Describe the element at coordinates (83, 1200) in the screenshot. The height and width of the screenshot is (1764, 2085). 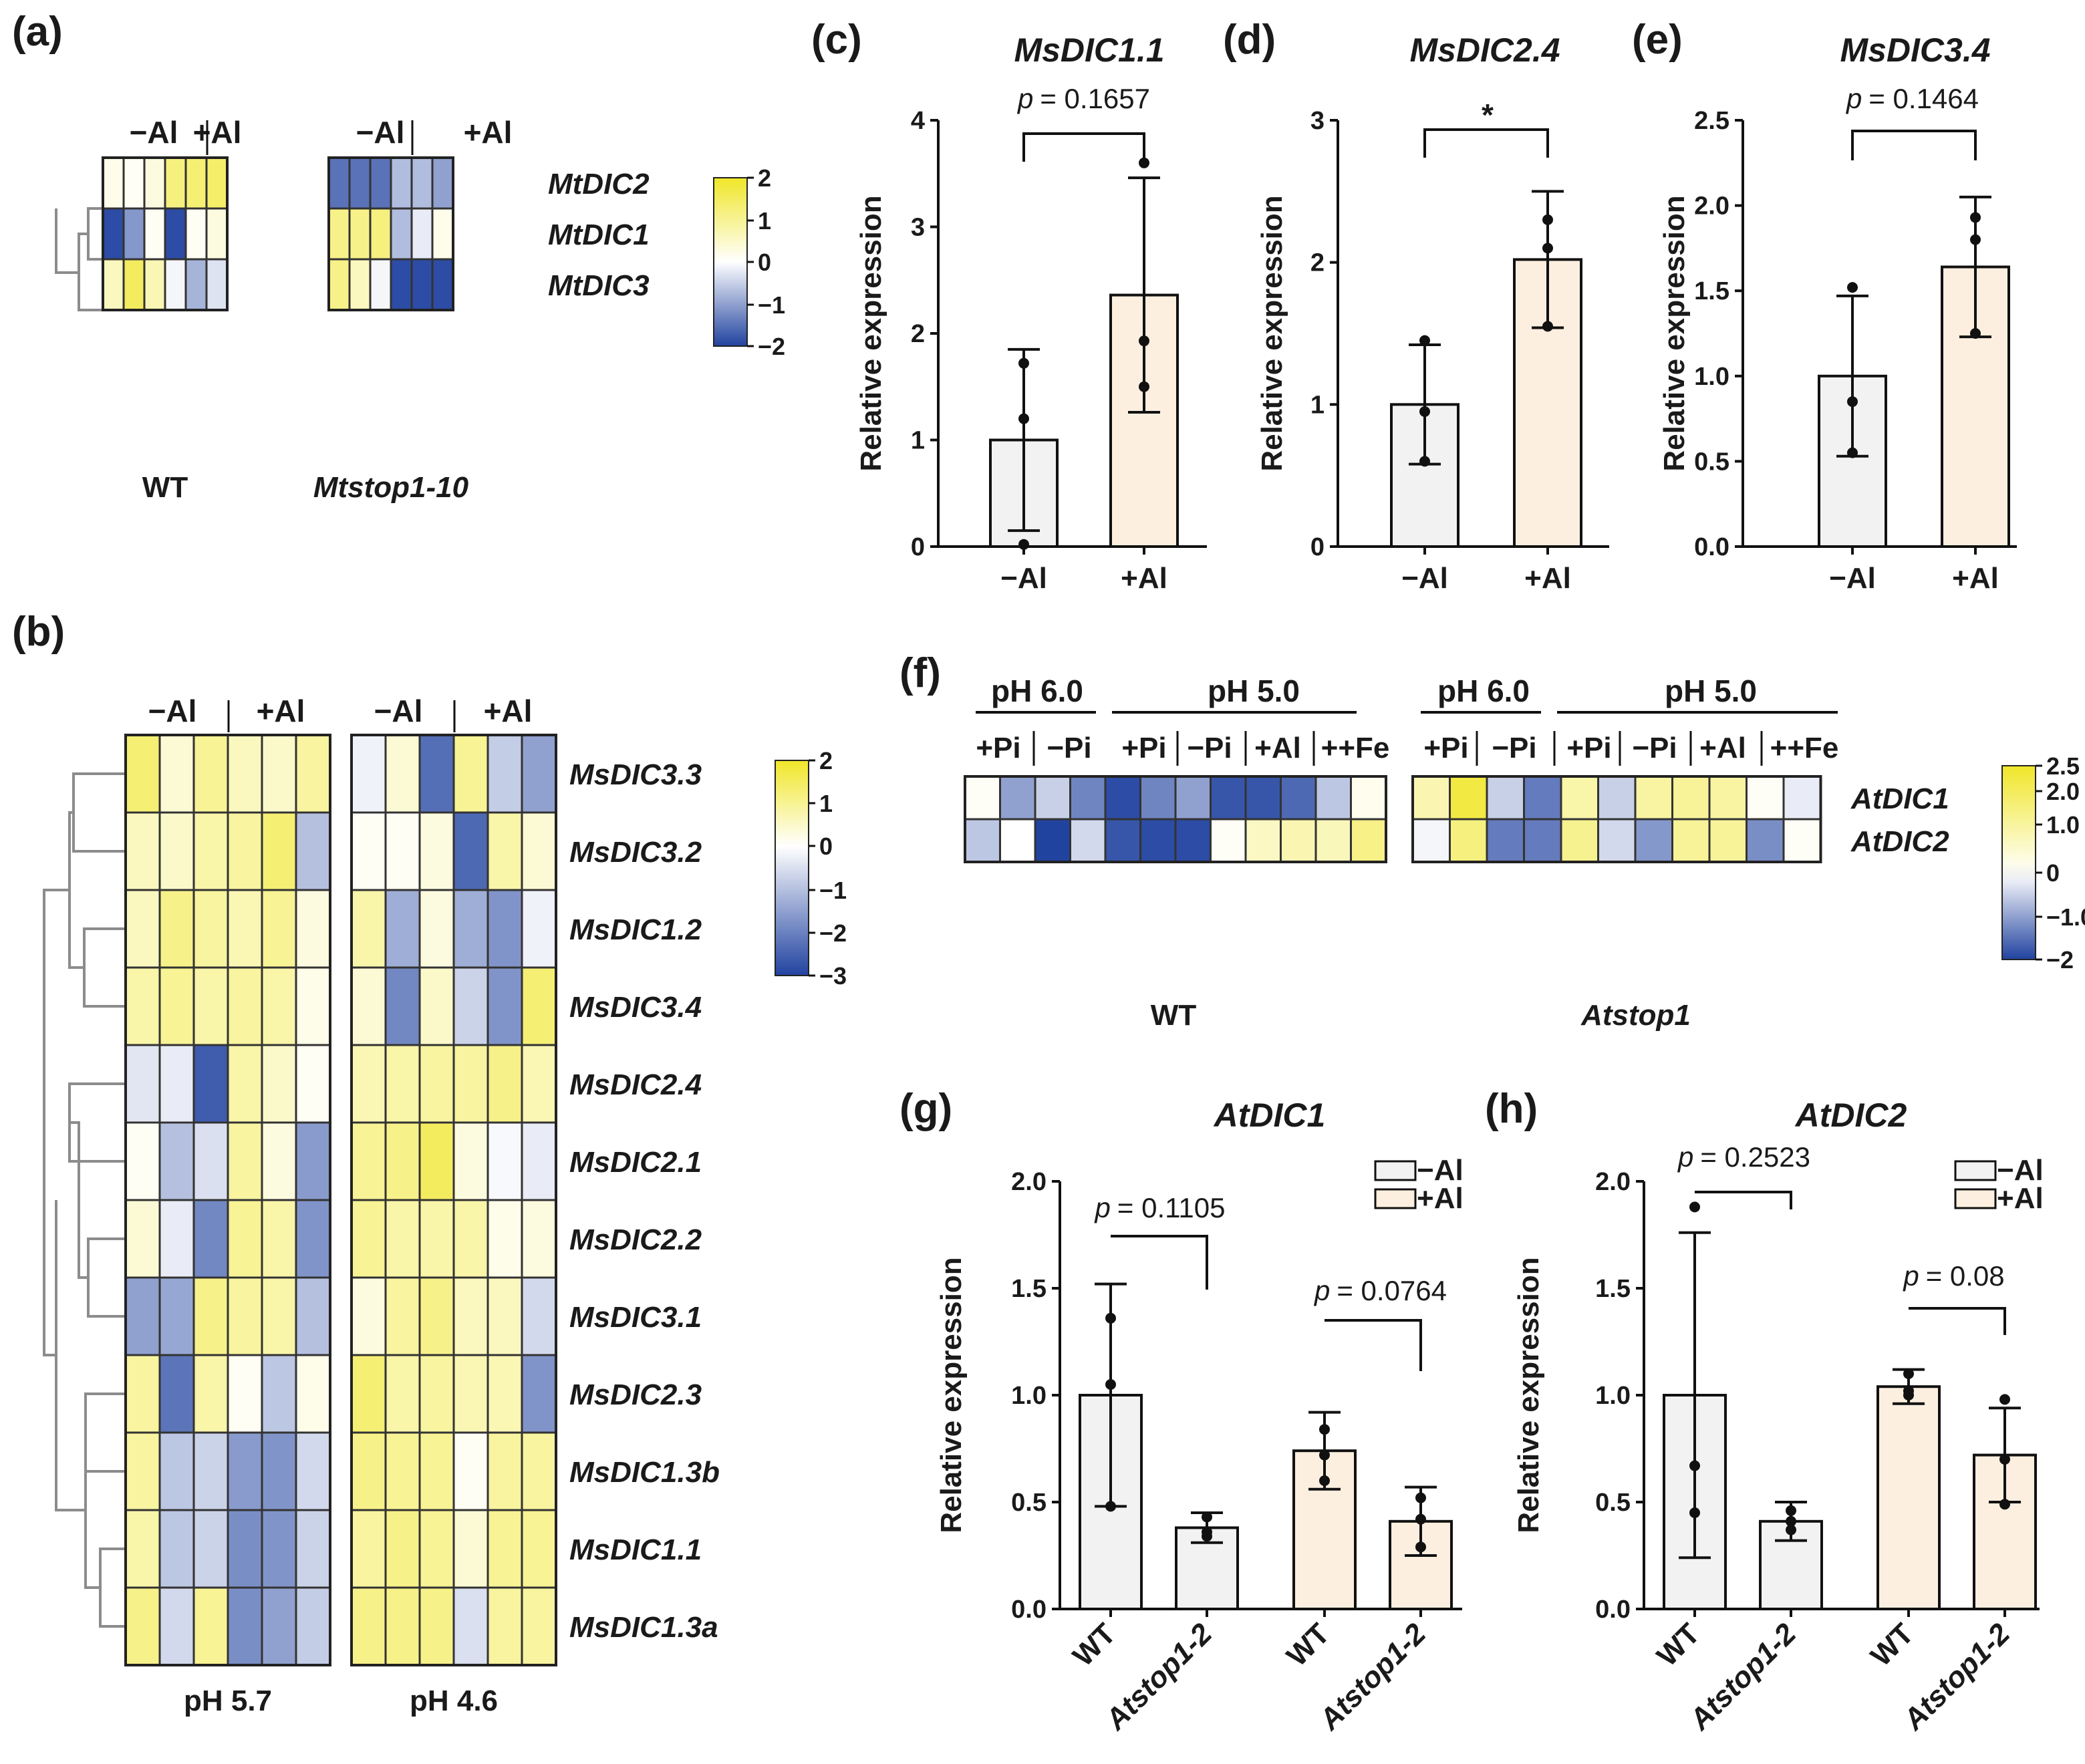
I see `dendrogram` at that location.